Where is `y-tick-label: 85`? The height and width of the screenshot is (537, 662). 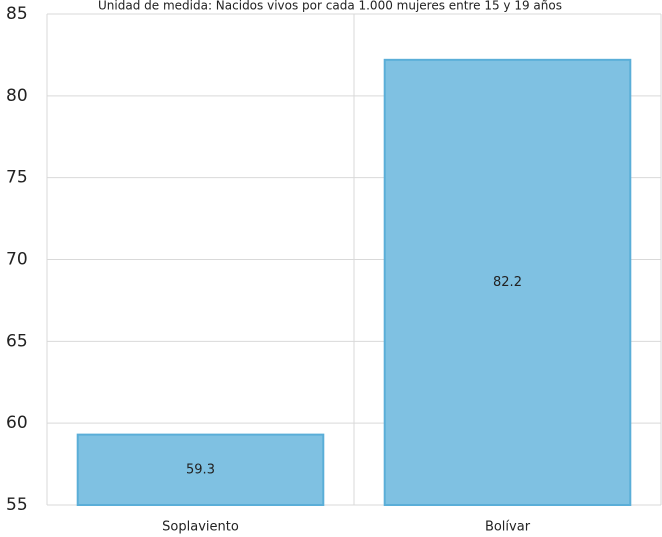
y-tick-label: 85 is located at coordinates (17, 14).